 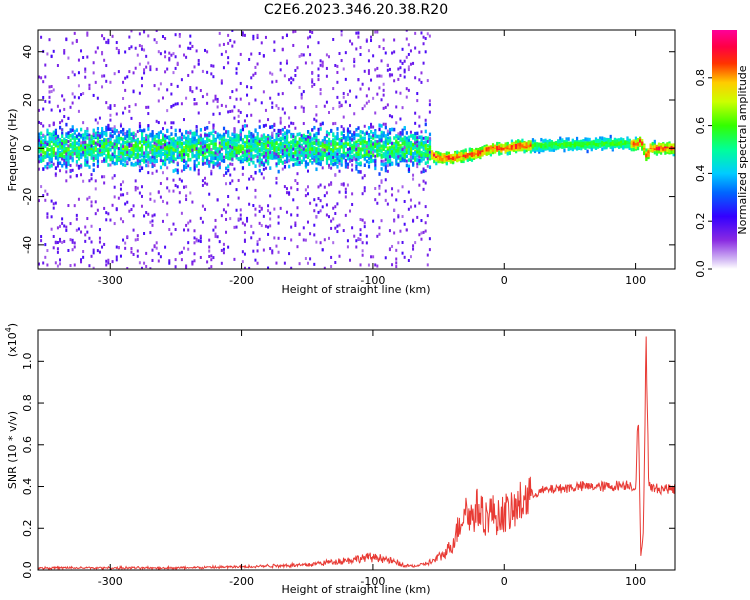 What do you see at coordinates (211, 74) in the screenshot?
I see `heatmap-cell-1988` at bounding box center [211, 74].